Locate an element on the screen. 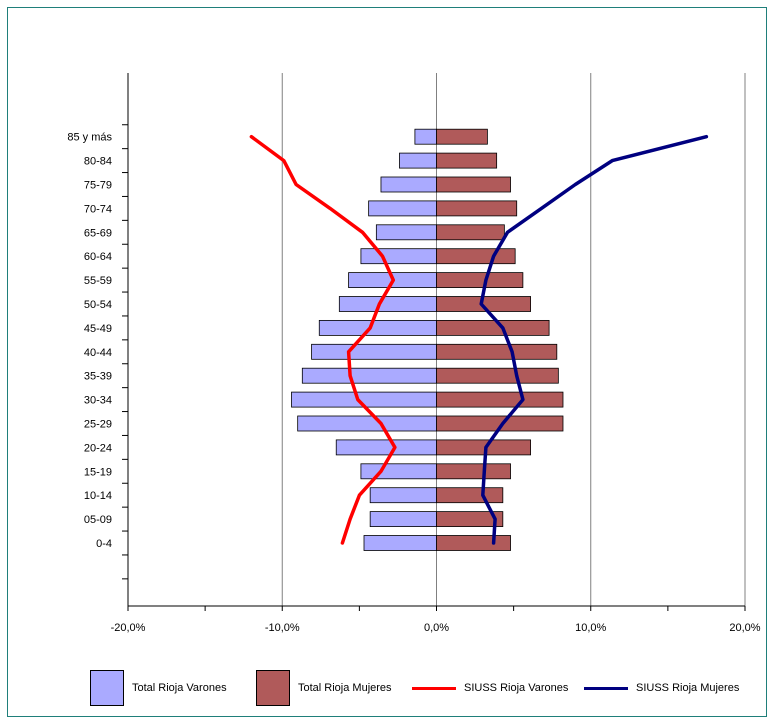  series-line is located at coordinates (323, 339).